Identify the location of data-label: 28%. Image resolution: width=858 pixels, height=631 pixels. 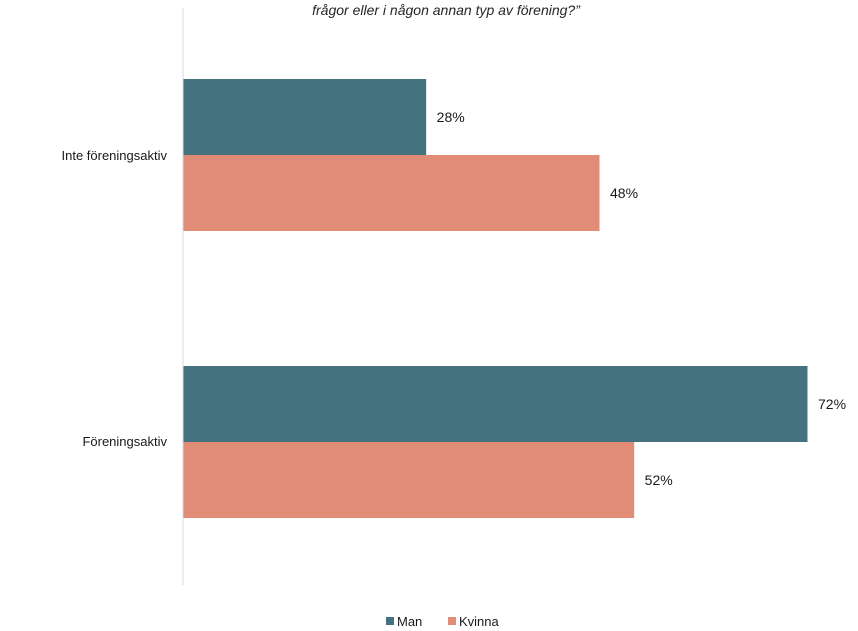
(451, 117).